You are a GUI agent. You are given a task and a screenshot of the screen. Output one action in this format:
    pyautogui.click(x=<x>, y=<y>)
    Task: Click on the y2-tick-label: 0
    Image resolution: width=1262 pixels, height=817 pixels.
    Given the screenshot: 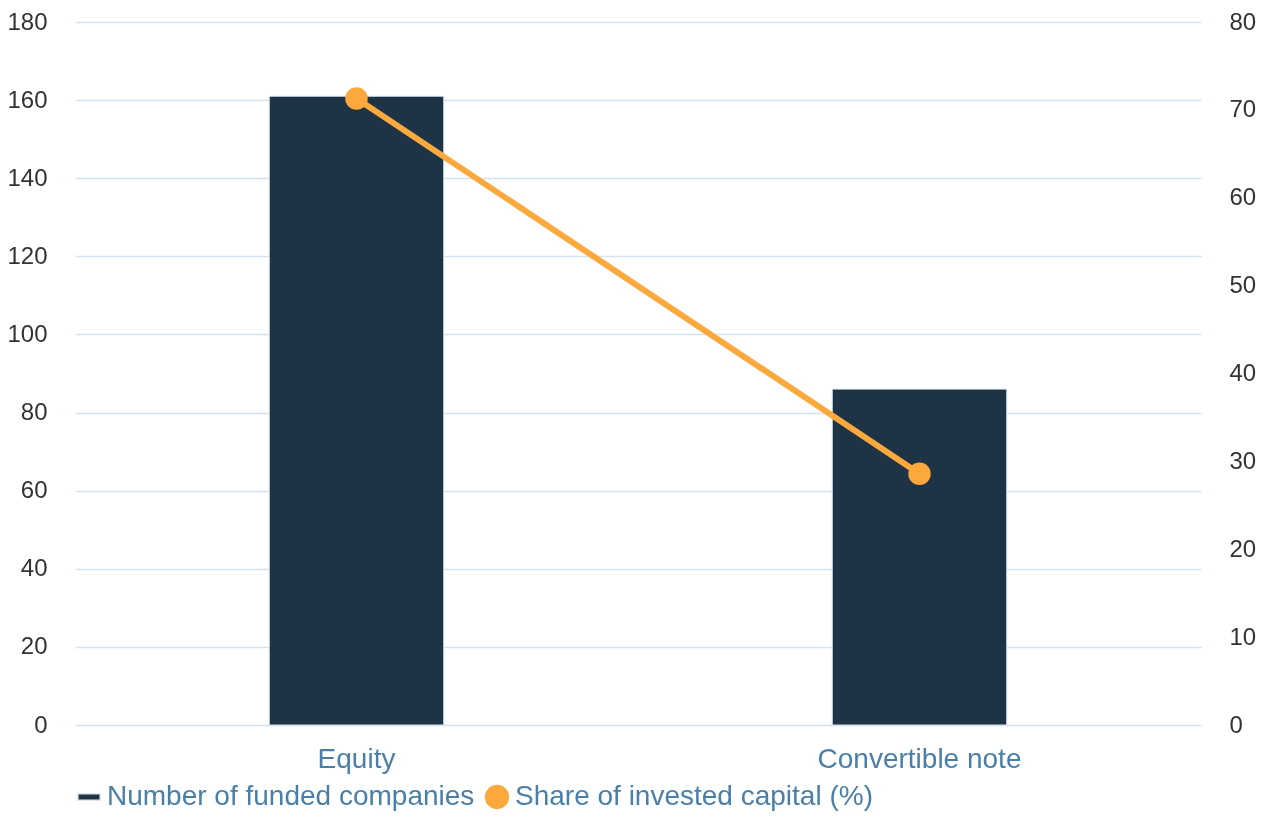 What is the action you would take?
    pyautogui.click(x=1236, y=724)
    